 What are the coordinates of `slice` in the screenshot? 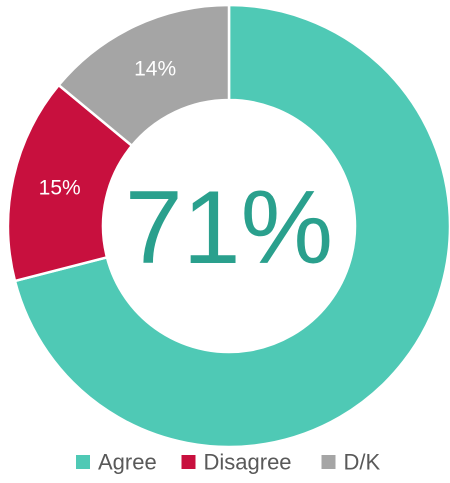 It's located at (143, 75).